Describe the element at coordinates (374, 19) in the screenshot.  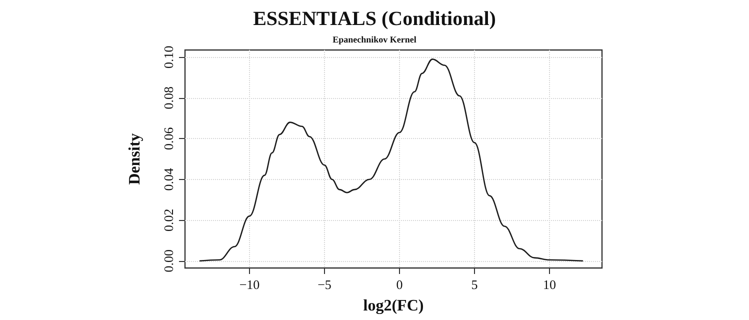
I see `chart-title: ESSENTIALS (Conditional)` at that location.